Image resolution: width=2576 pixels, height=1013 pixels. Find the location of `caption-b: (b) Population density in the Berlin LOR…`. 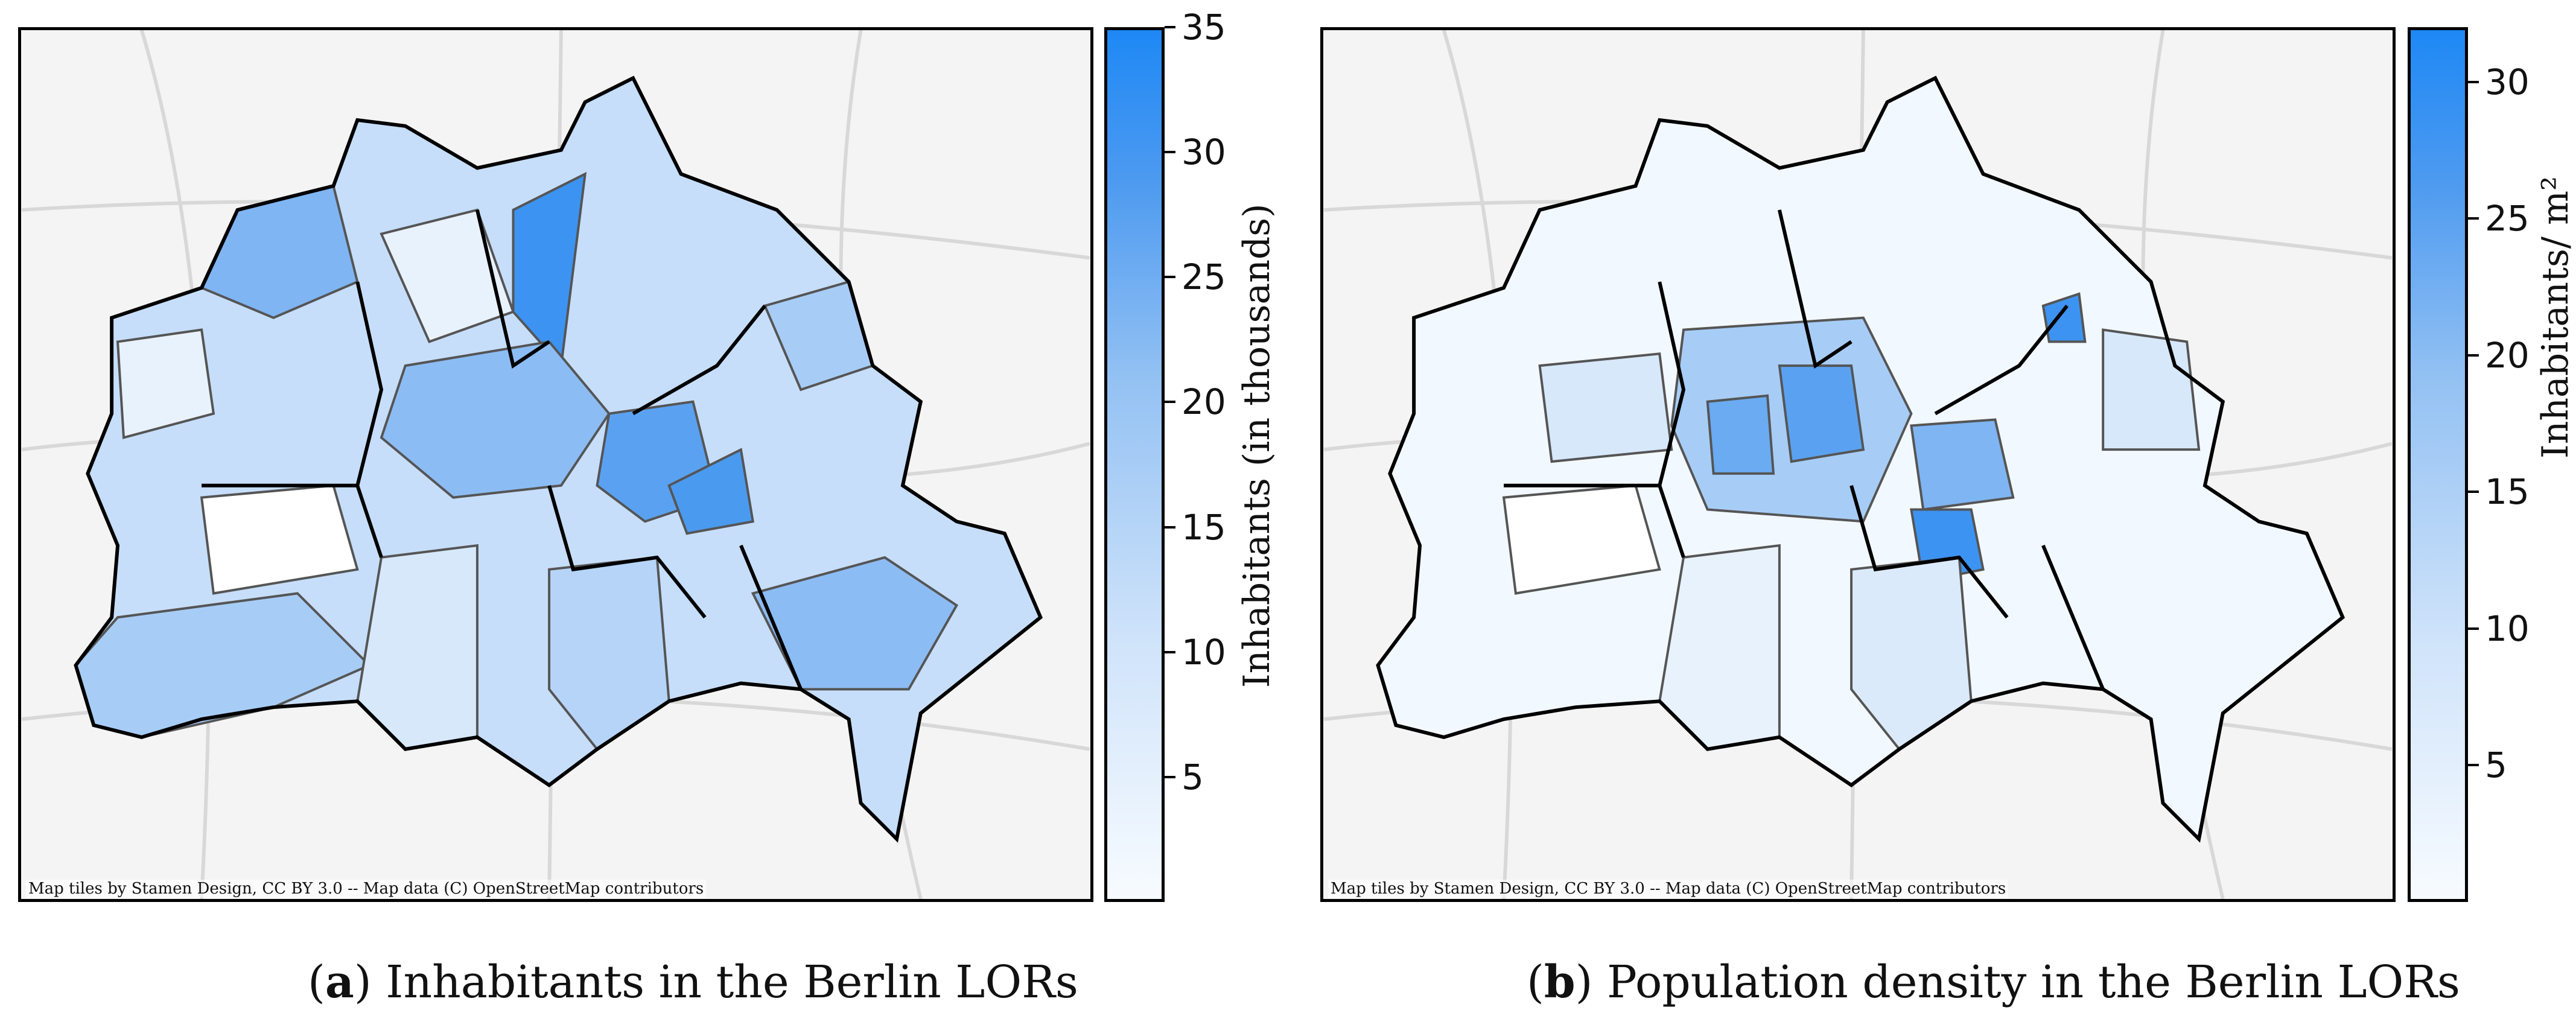

caption-b: (b) Population density in the Berlin LOR… is located at coordinates (1993, 982).